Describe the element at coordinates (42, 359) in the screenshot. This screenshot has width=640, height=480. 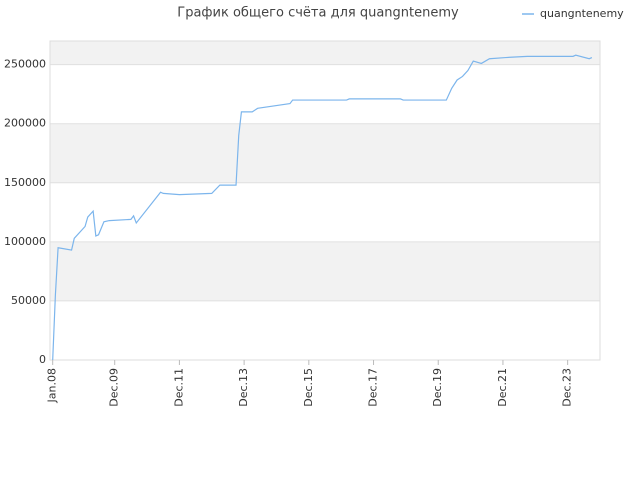
I see `y-tick-label: 0` at that location.